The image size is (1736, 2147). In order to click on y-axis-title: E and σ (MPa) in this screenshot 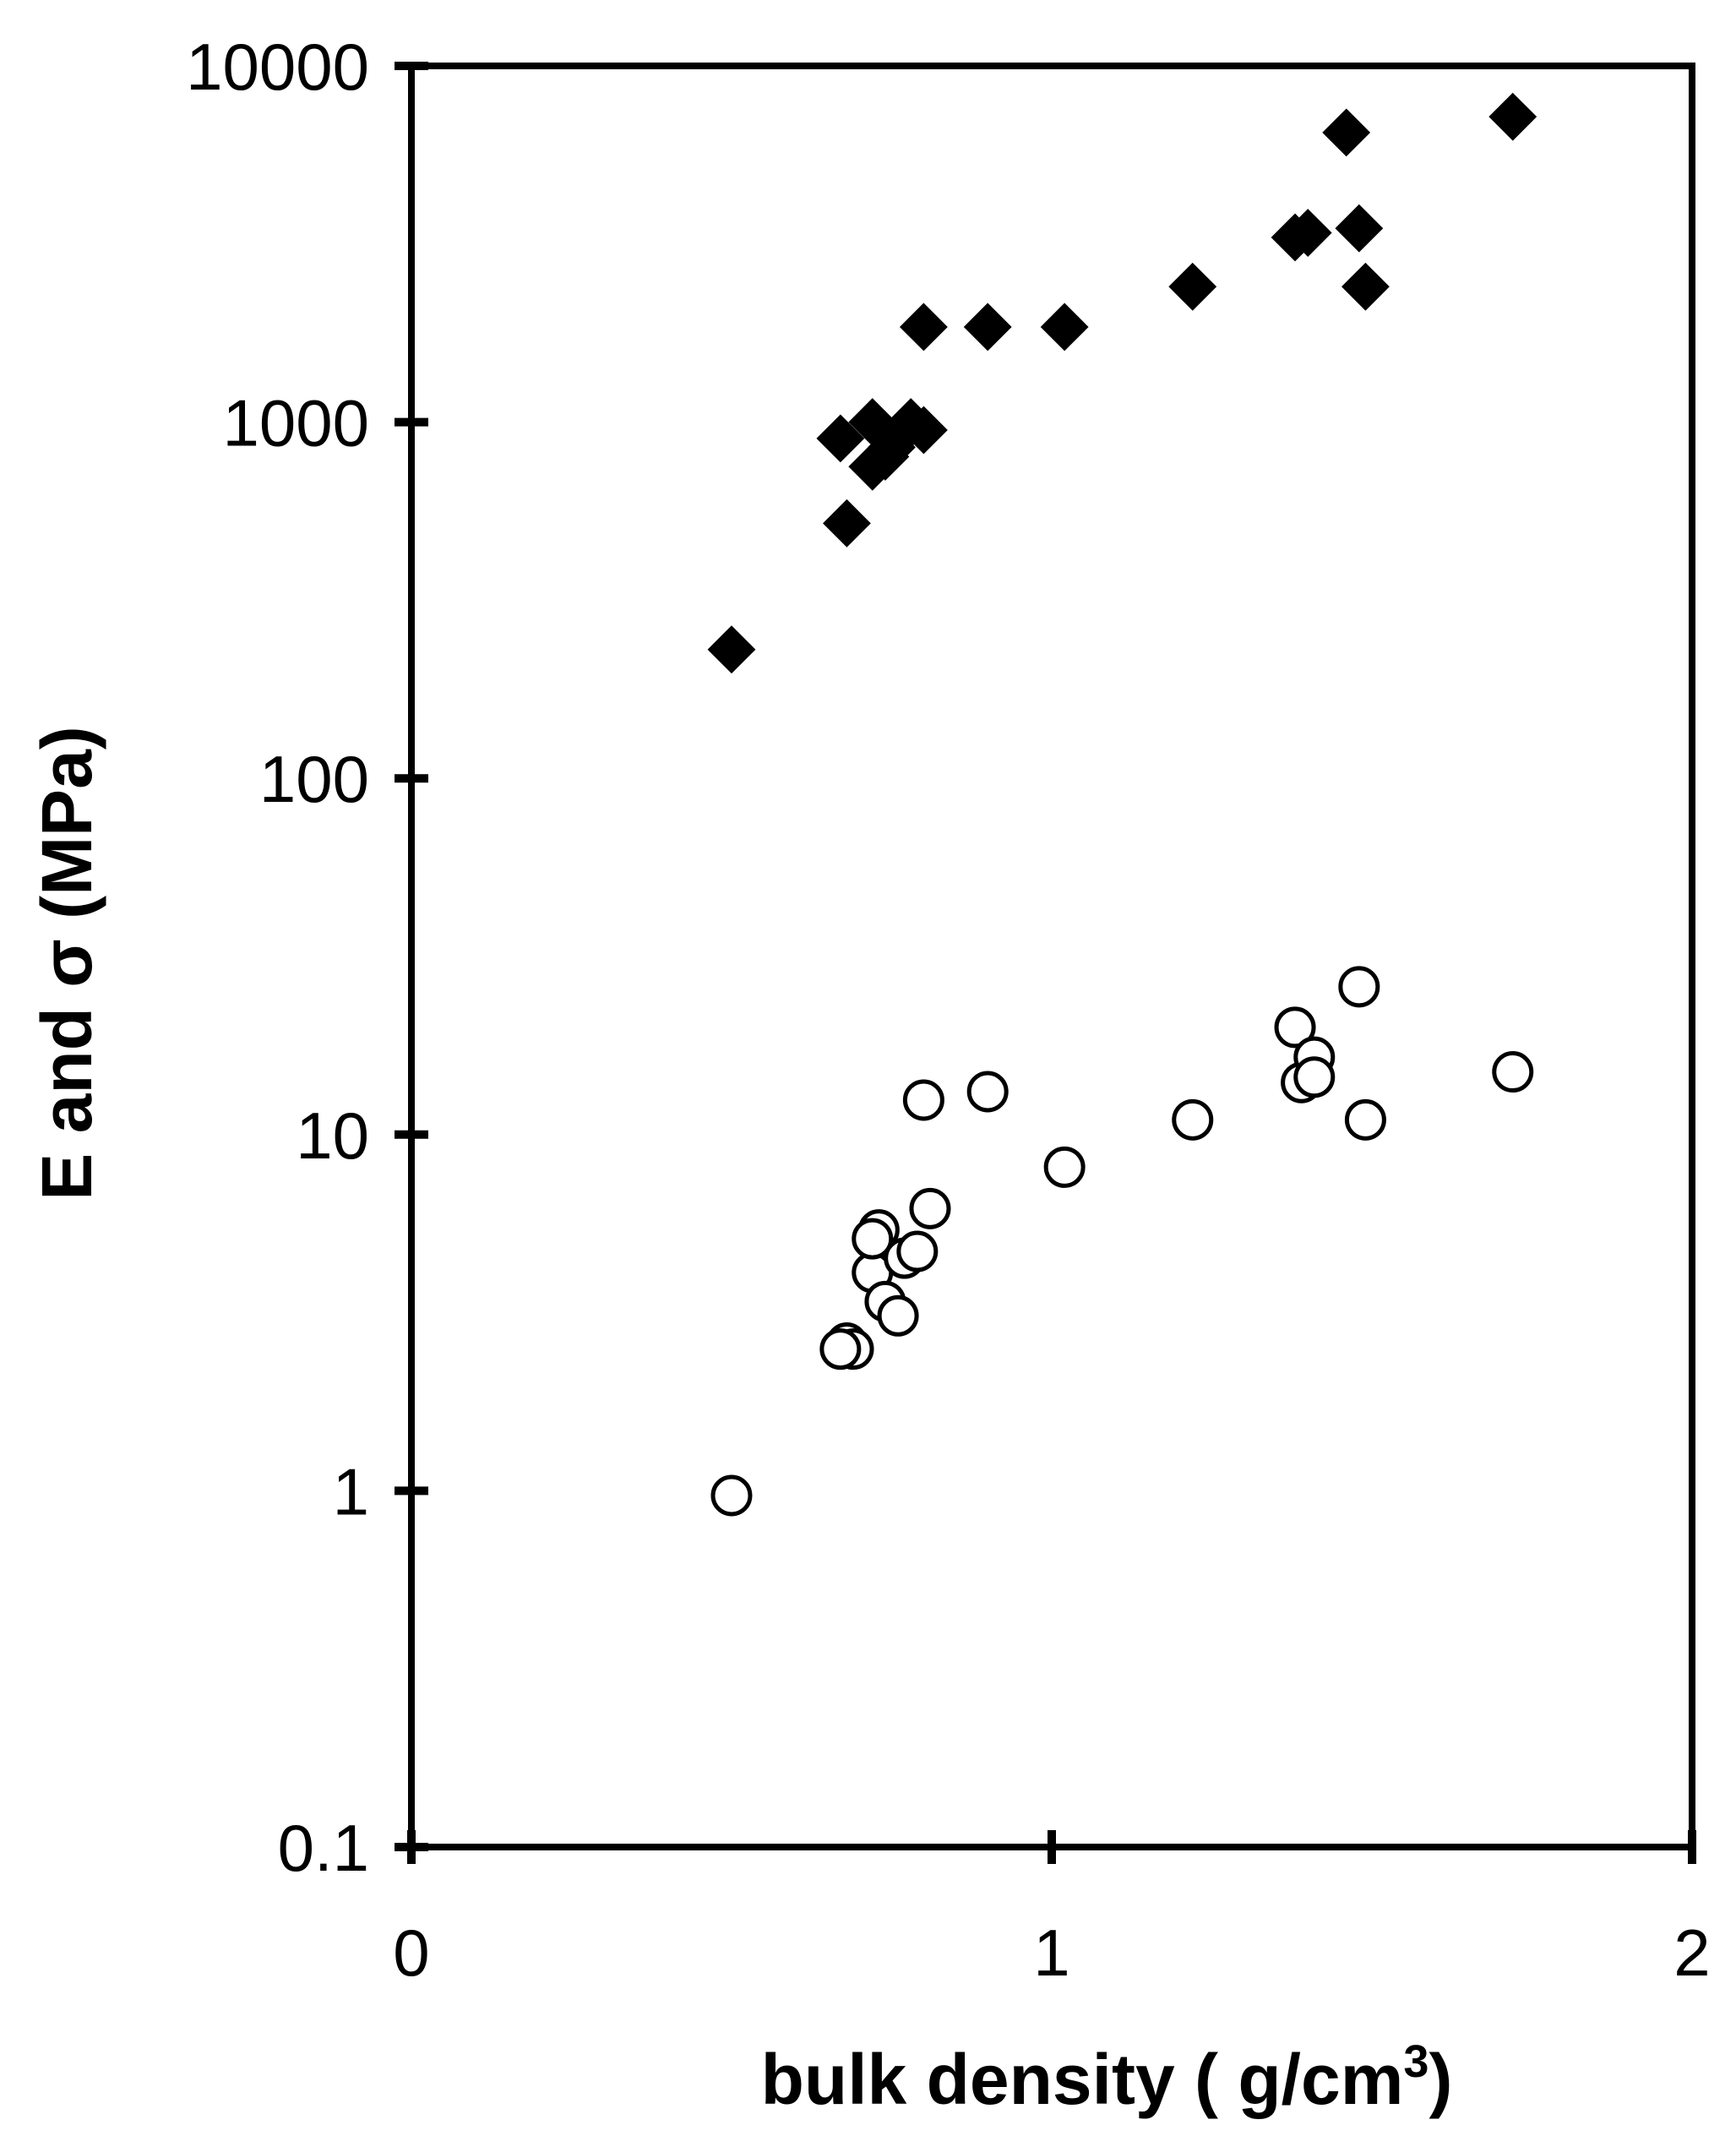, I will do `click(66, 963)`.